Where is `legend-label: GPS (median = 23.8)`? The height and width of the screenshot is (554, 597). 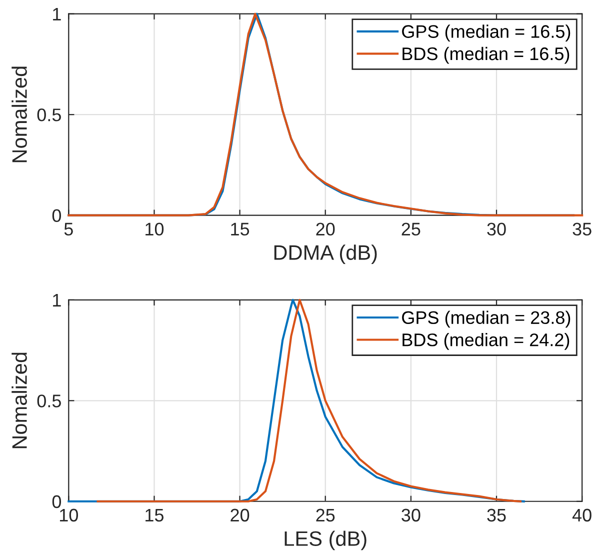 legend-label: GPS (median = 23.8) is located at coordinates (486, 319).